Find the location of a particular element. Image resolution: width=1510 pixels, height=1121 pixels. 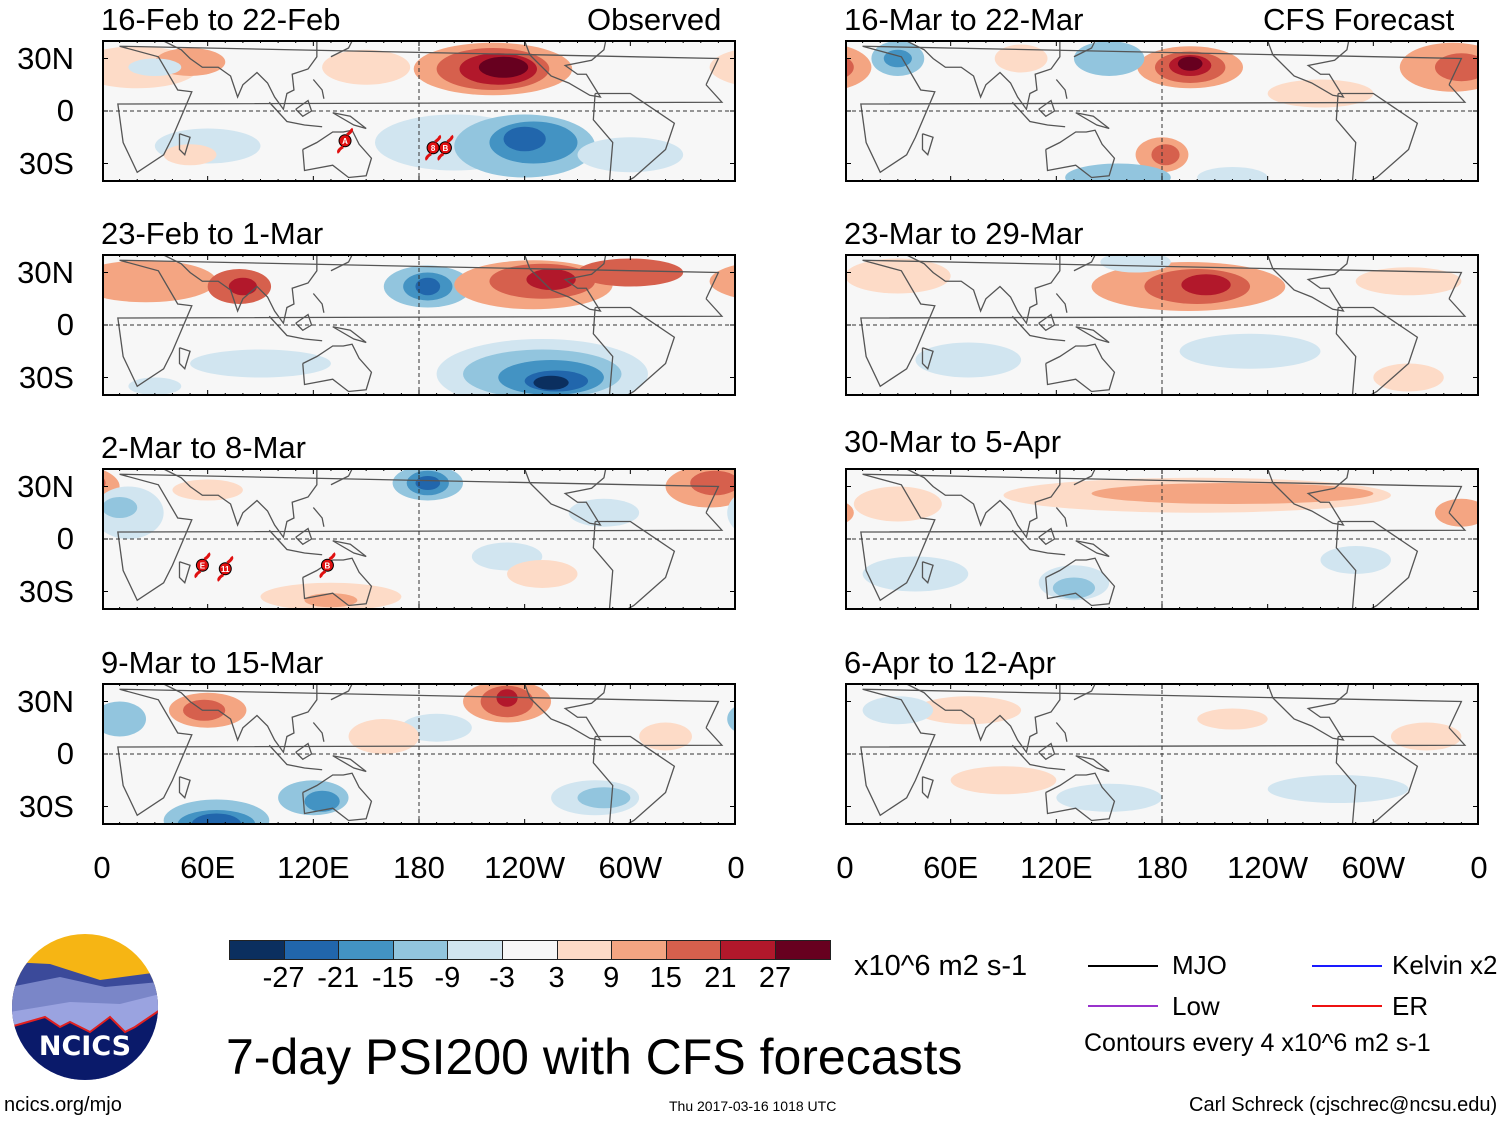

tropical-cyclone-icon: E is located at coordinates (202, 565).